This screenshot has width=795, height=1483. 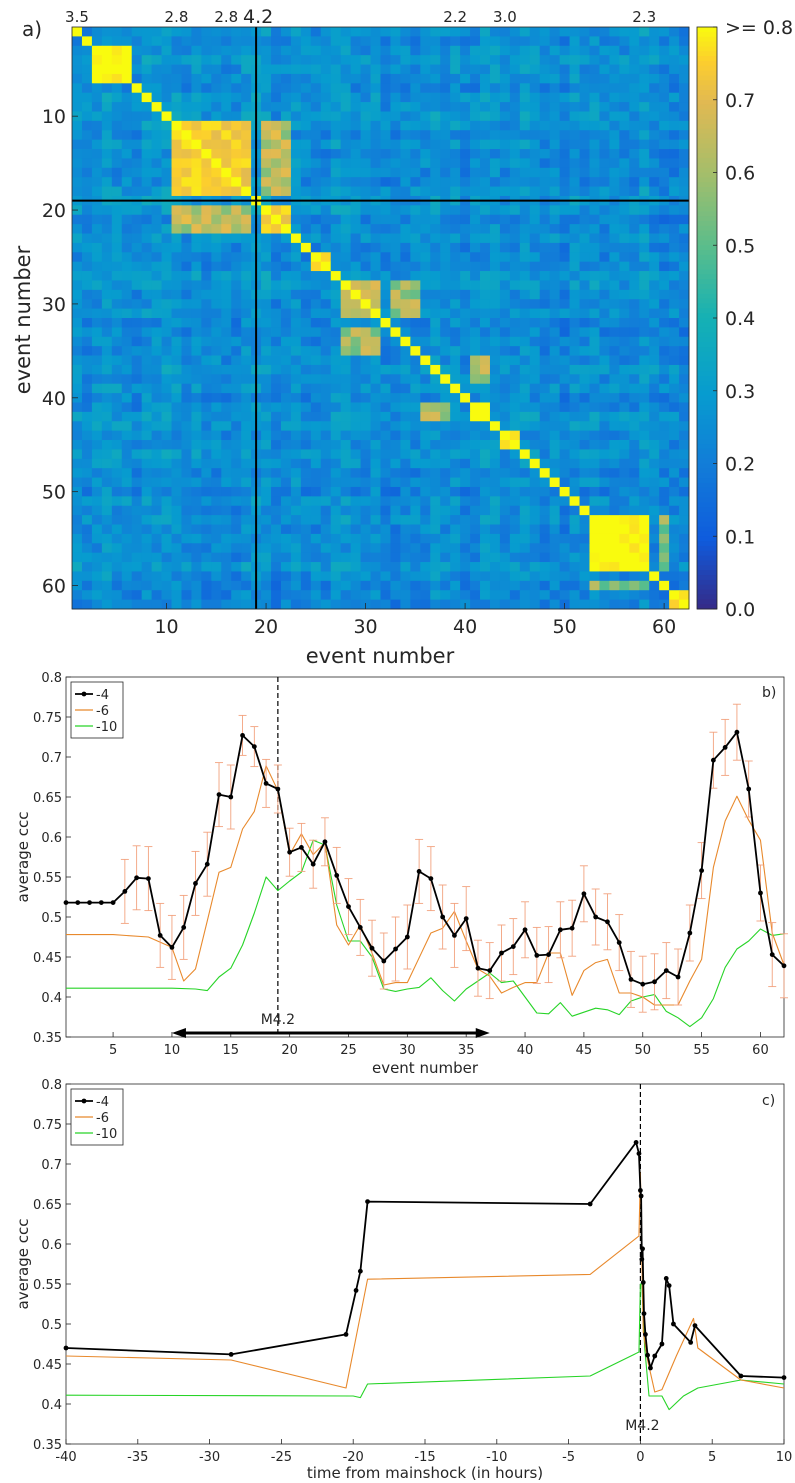 What do you see at coordinates (47, 1285) in the screenshot?
I see `ytick-label: 0.55` at bounding box center [47, 1285].